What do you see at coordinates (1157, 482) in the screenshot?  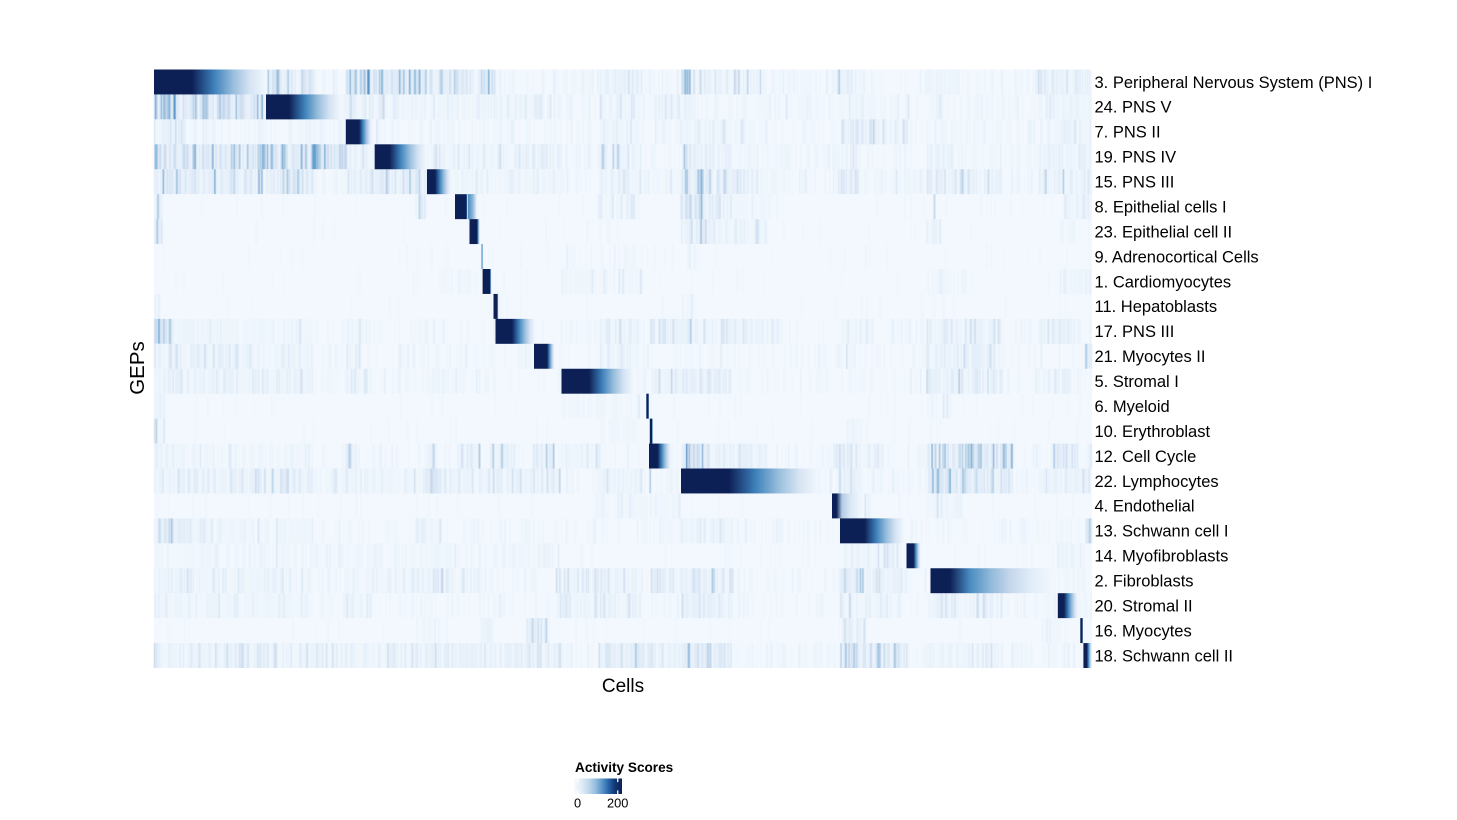 I see `svg-text: 22. Lymphocytes` at bounding box center [1157, 482].